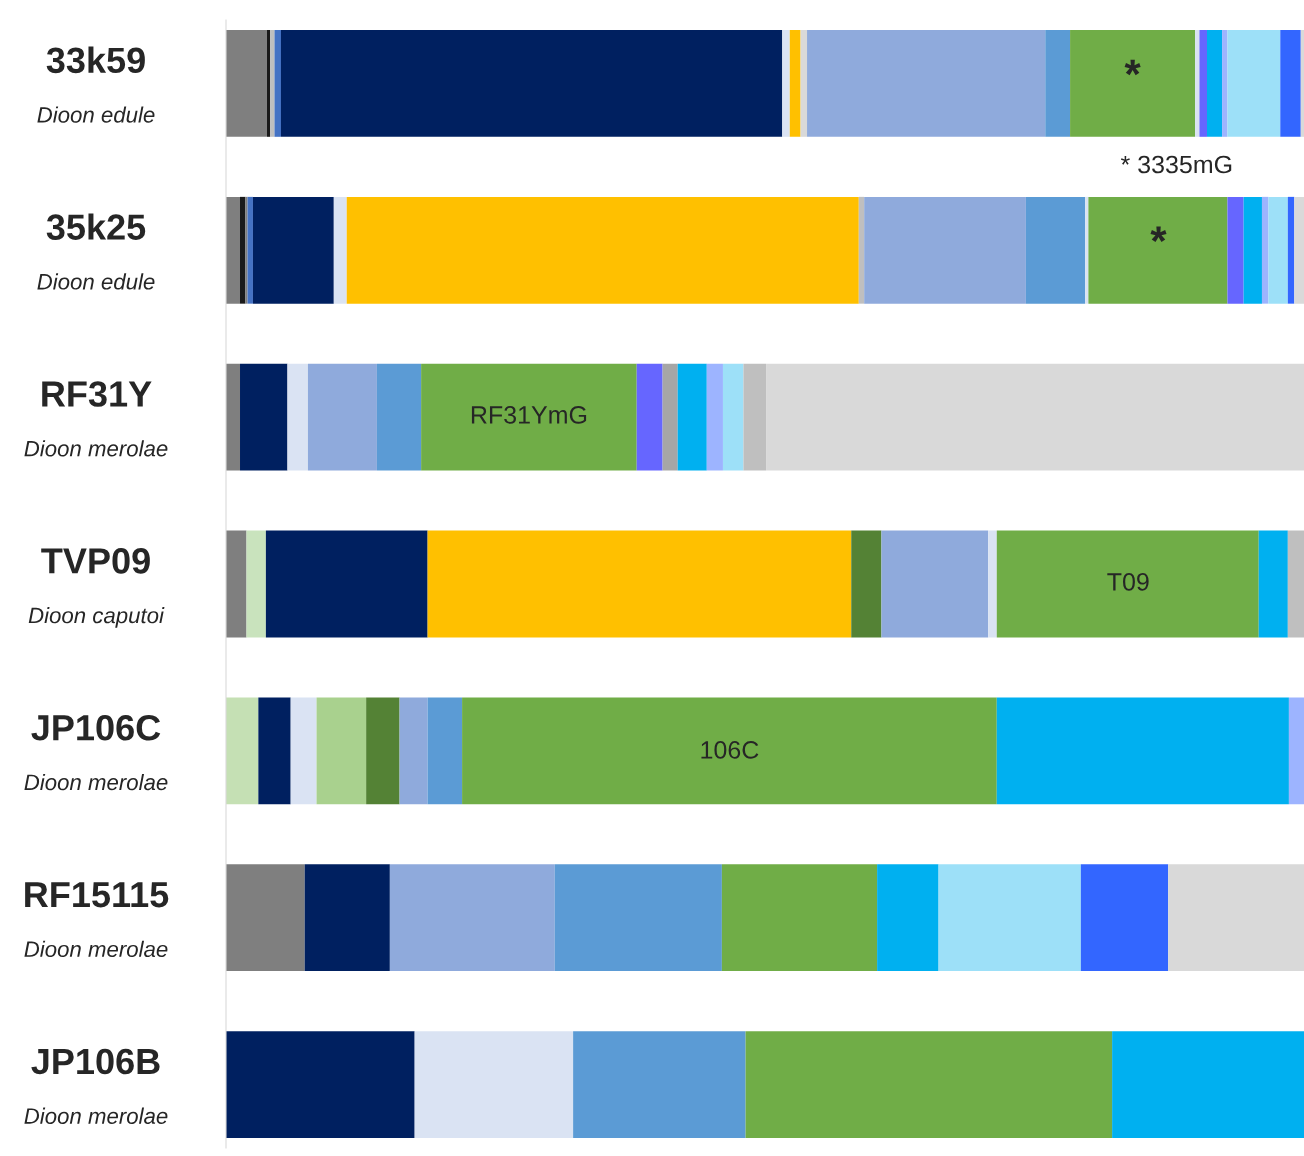  I want to click on y-tick-label: 35k25 Dioon edule, so click(96, 251).